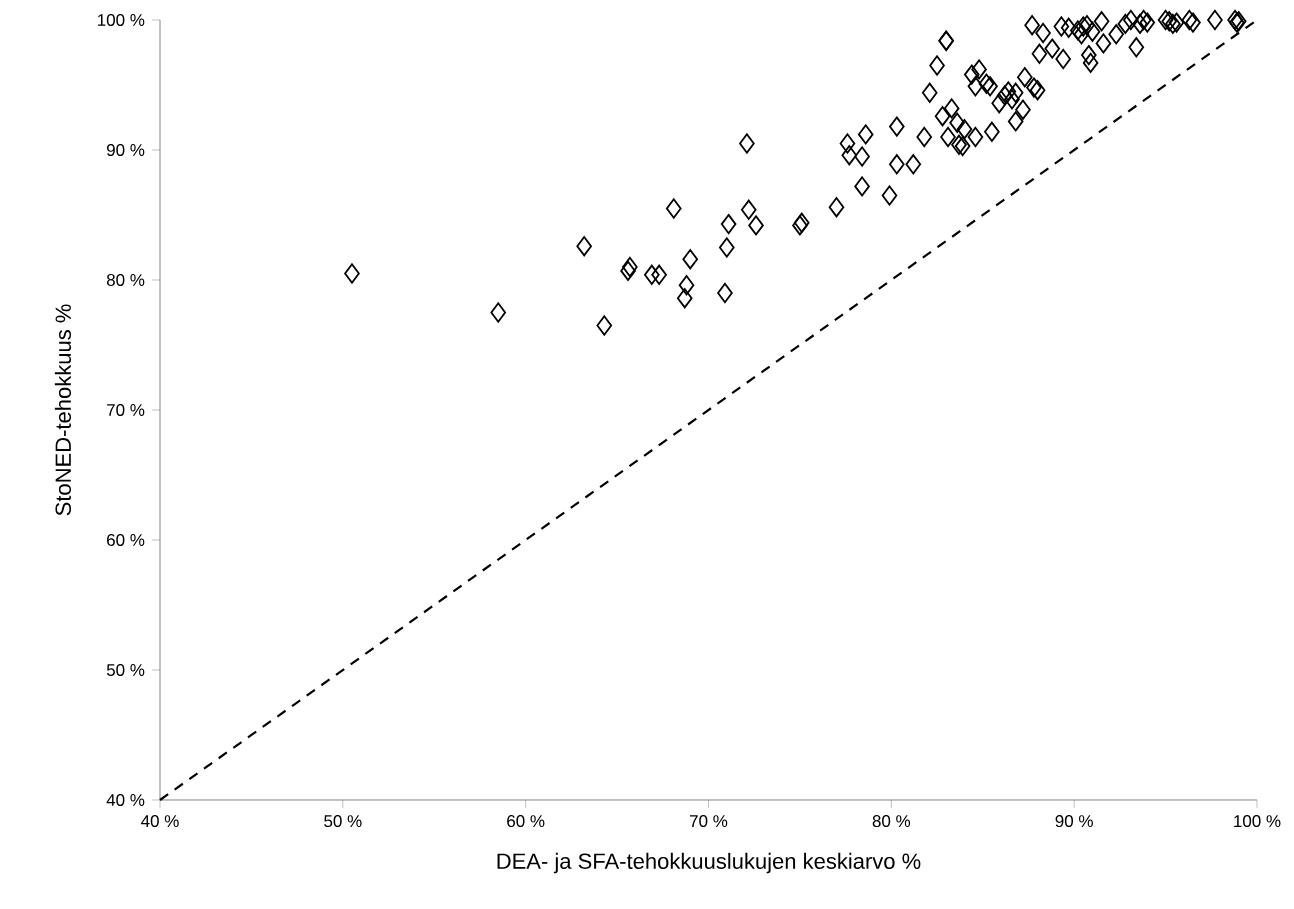 The width and height of the screenshot is (1294, 909). Describe the element at coordinates (1074, 821) in the screenshot. I see `x-tick-label: 90 %` at that location.